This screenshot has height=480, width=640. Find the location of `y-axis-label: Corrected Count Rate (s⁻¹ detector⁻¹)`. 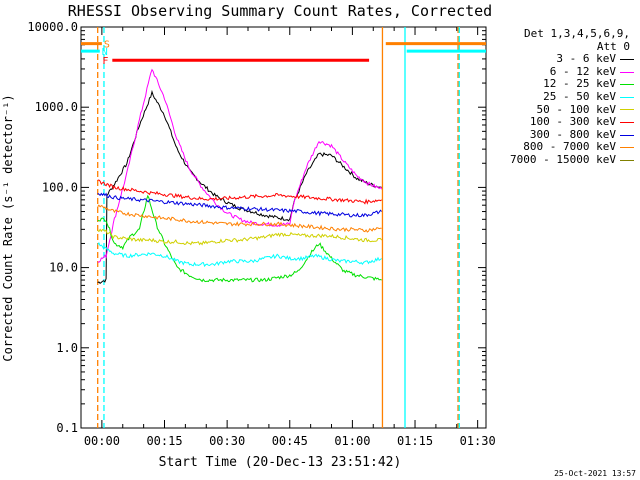

y-axis-label: Corrected Count Rate (s⁻¹ detector⁻¹) is located at coordinates (8, 227).